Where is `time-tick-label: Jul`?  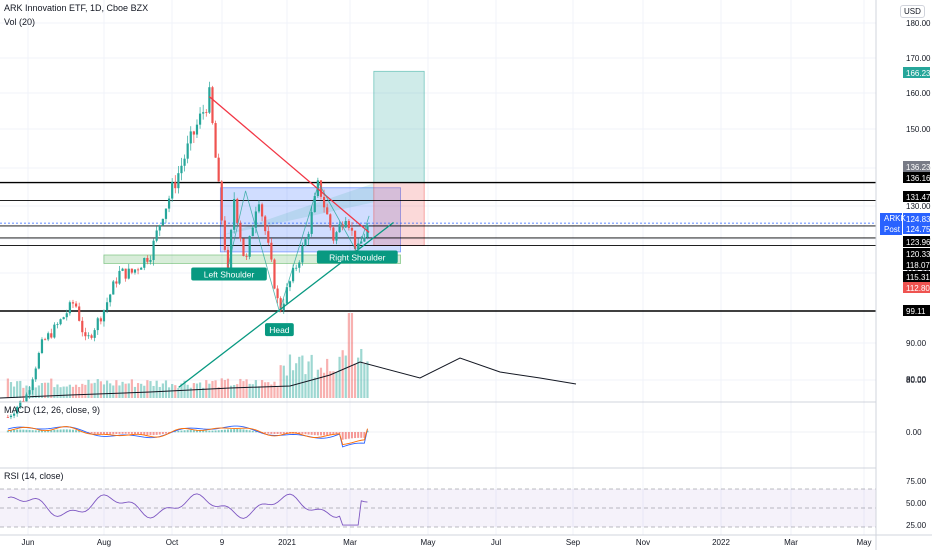
time-tick-label: Jul is located at coordinates (496, 542).